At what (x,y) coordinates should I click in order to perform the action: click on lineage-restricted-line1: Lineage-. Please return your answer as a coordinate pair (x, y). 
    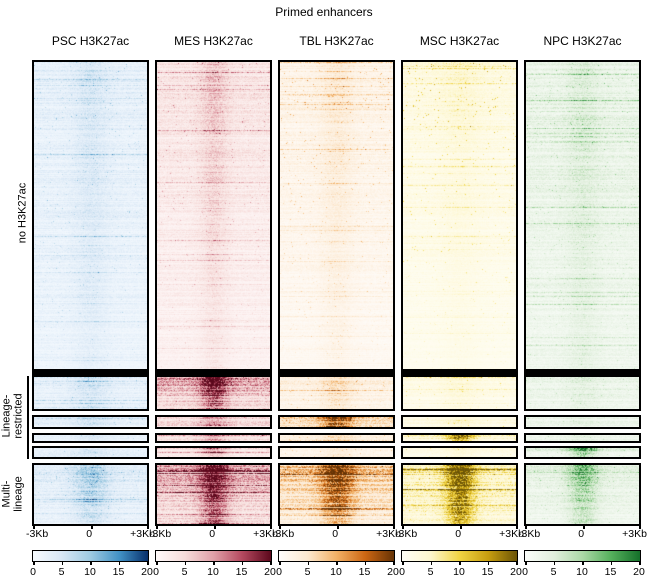
    Looking at the image, I should click on (6, 416).